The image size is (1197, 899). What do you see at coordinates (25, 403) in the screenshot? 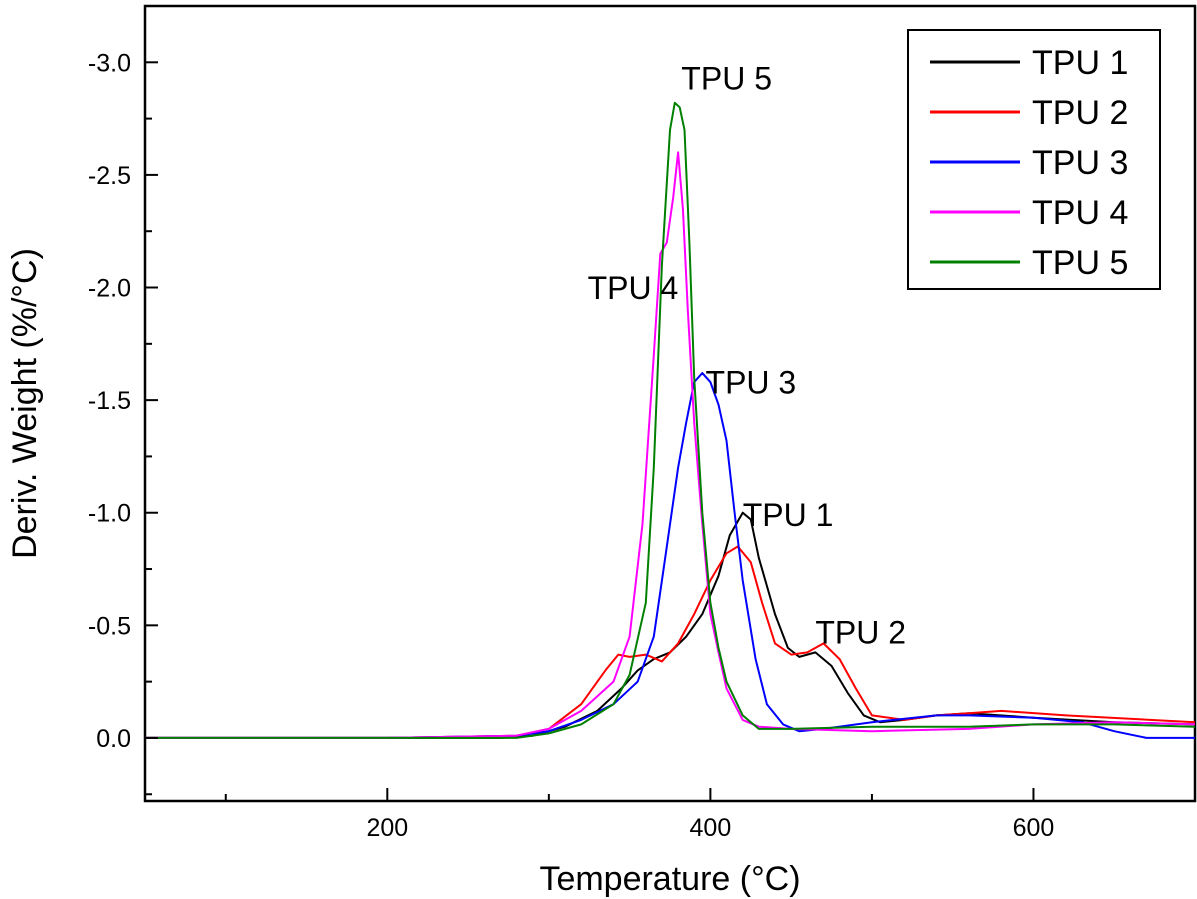
I see `y-axis-title: Deriv. Weight (%/°C)` at bounding box center [25, 403].